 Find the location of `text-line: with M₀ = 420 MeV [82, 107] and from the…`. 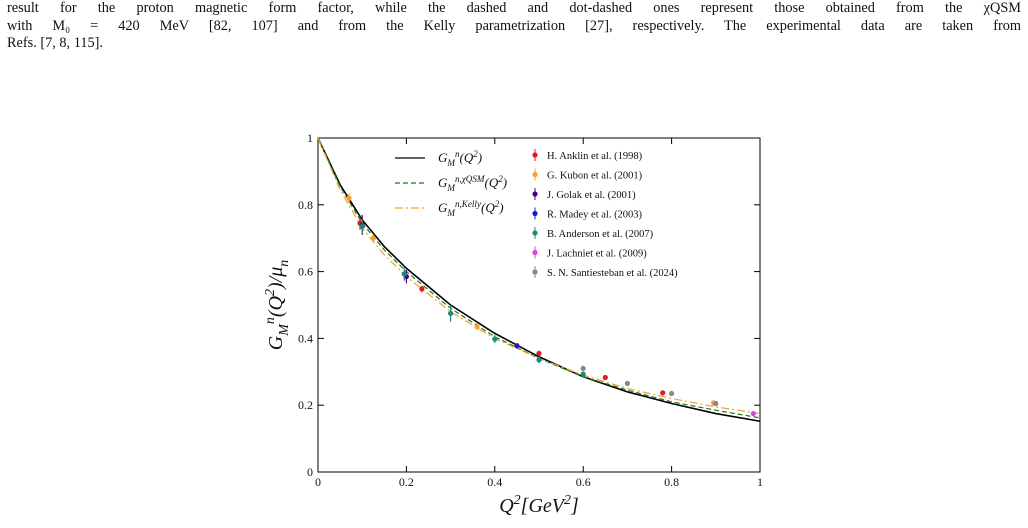

text-line: with M₀ = 420 MeV [82, 107] and from the… is located at coordinates (514, 25).